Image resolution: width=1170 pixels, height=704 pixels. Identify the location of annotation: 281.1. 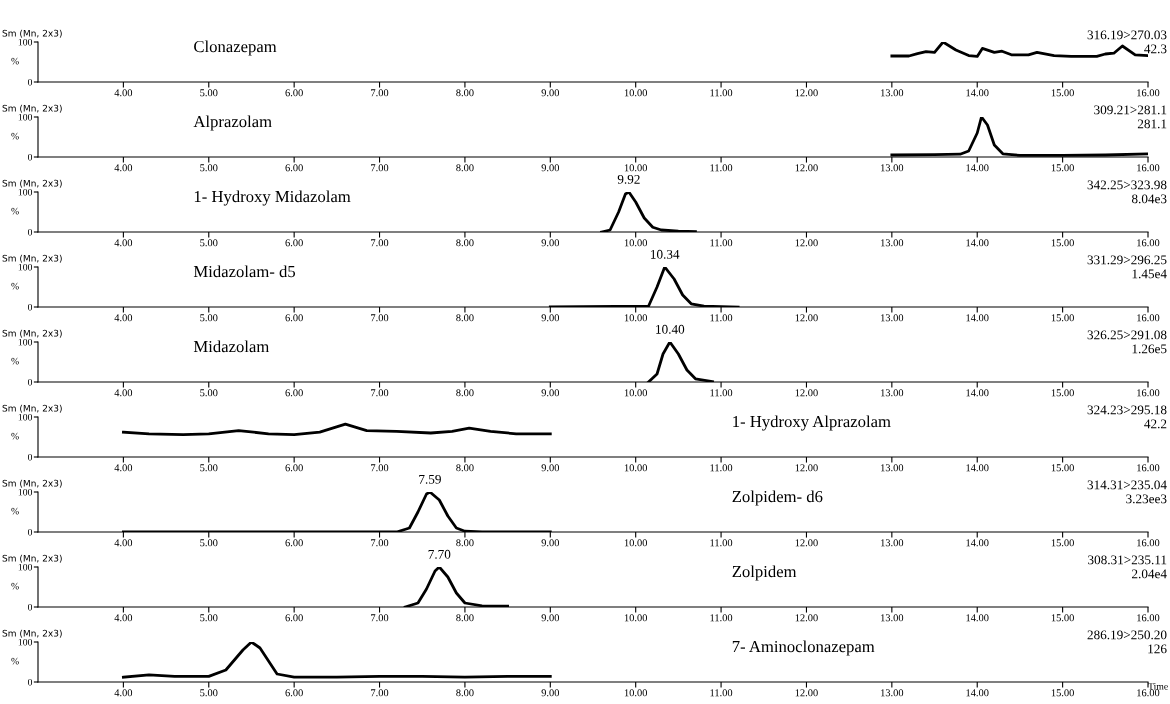
(1152, 124).